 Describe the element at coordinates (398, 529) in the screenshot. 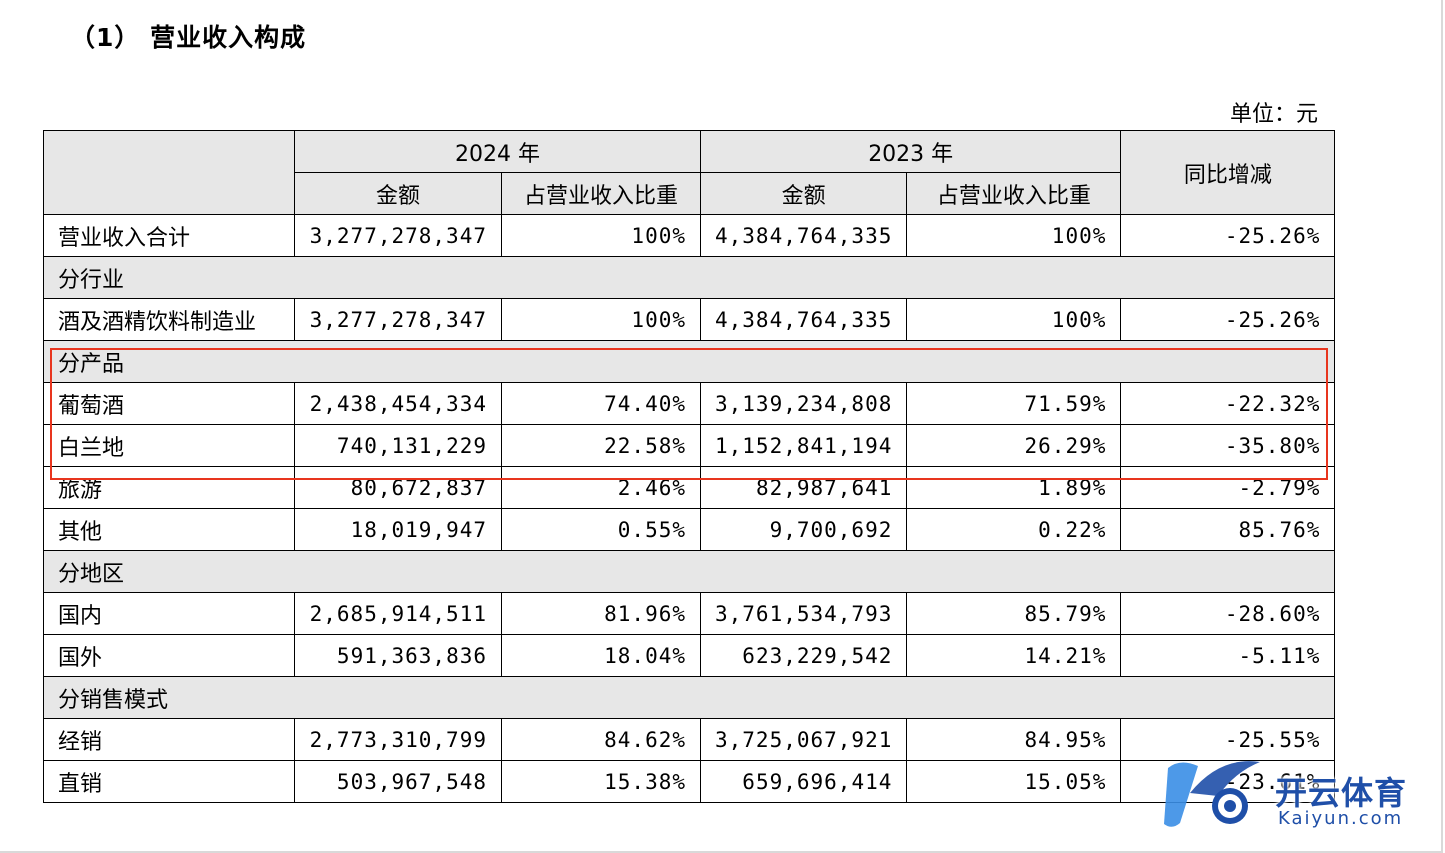

I see `amount-2024: 18,019,947` at that location.